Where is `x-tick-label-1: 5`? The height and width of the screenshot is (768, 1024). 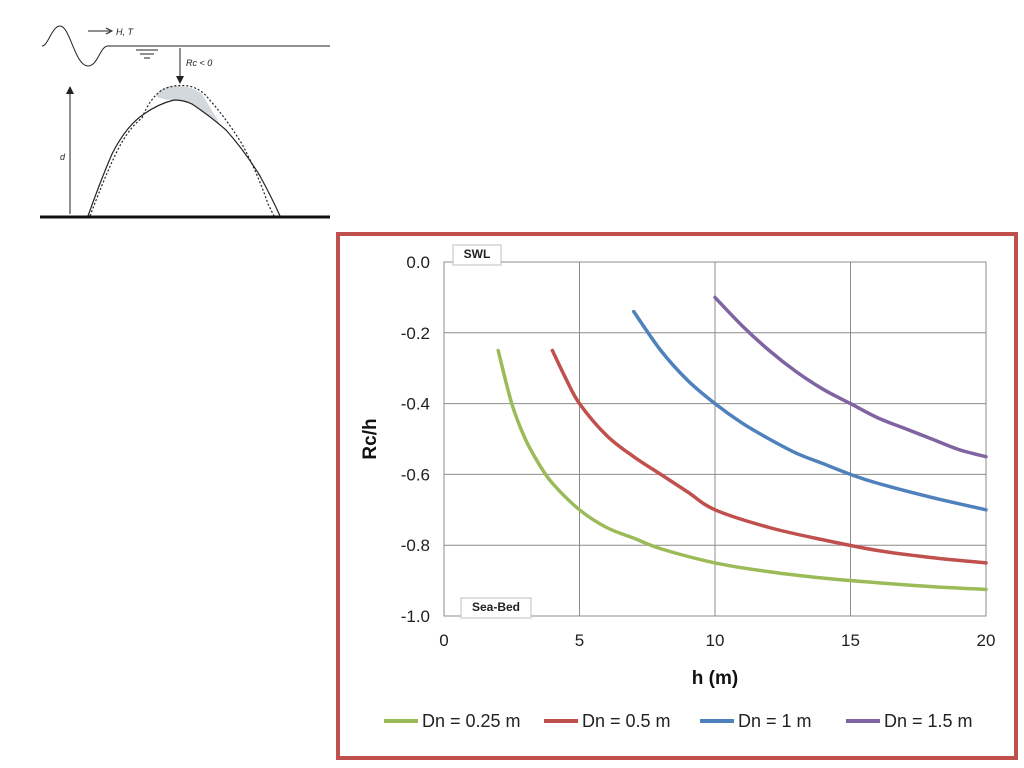
x-tick-label-1: 5 is located at coordinates (579, 640).